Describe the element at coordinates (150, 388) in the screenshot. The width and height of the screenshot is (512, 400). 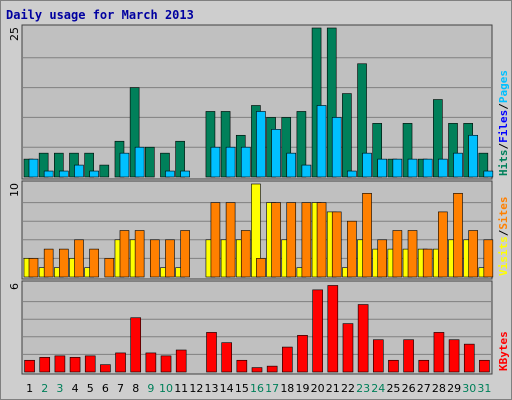
I see `day-label-9: 9` at that location.